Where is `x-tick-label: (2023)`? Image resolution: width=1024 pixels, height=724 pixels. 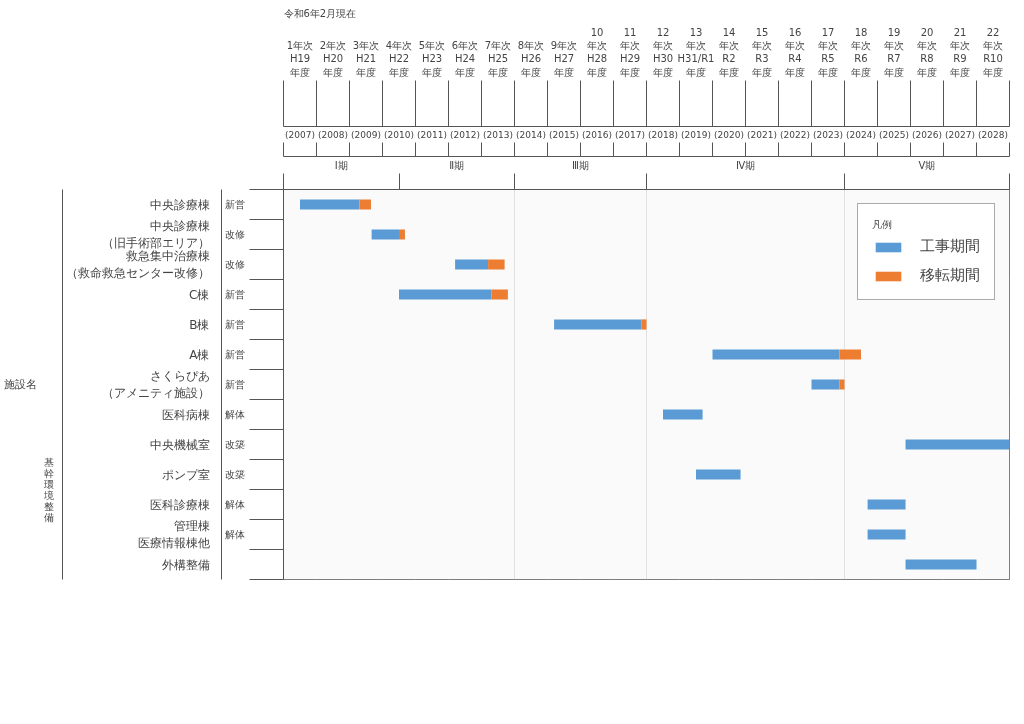 x-tick-label: (2023) is located at coordinates (828, 134).